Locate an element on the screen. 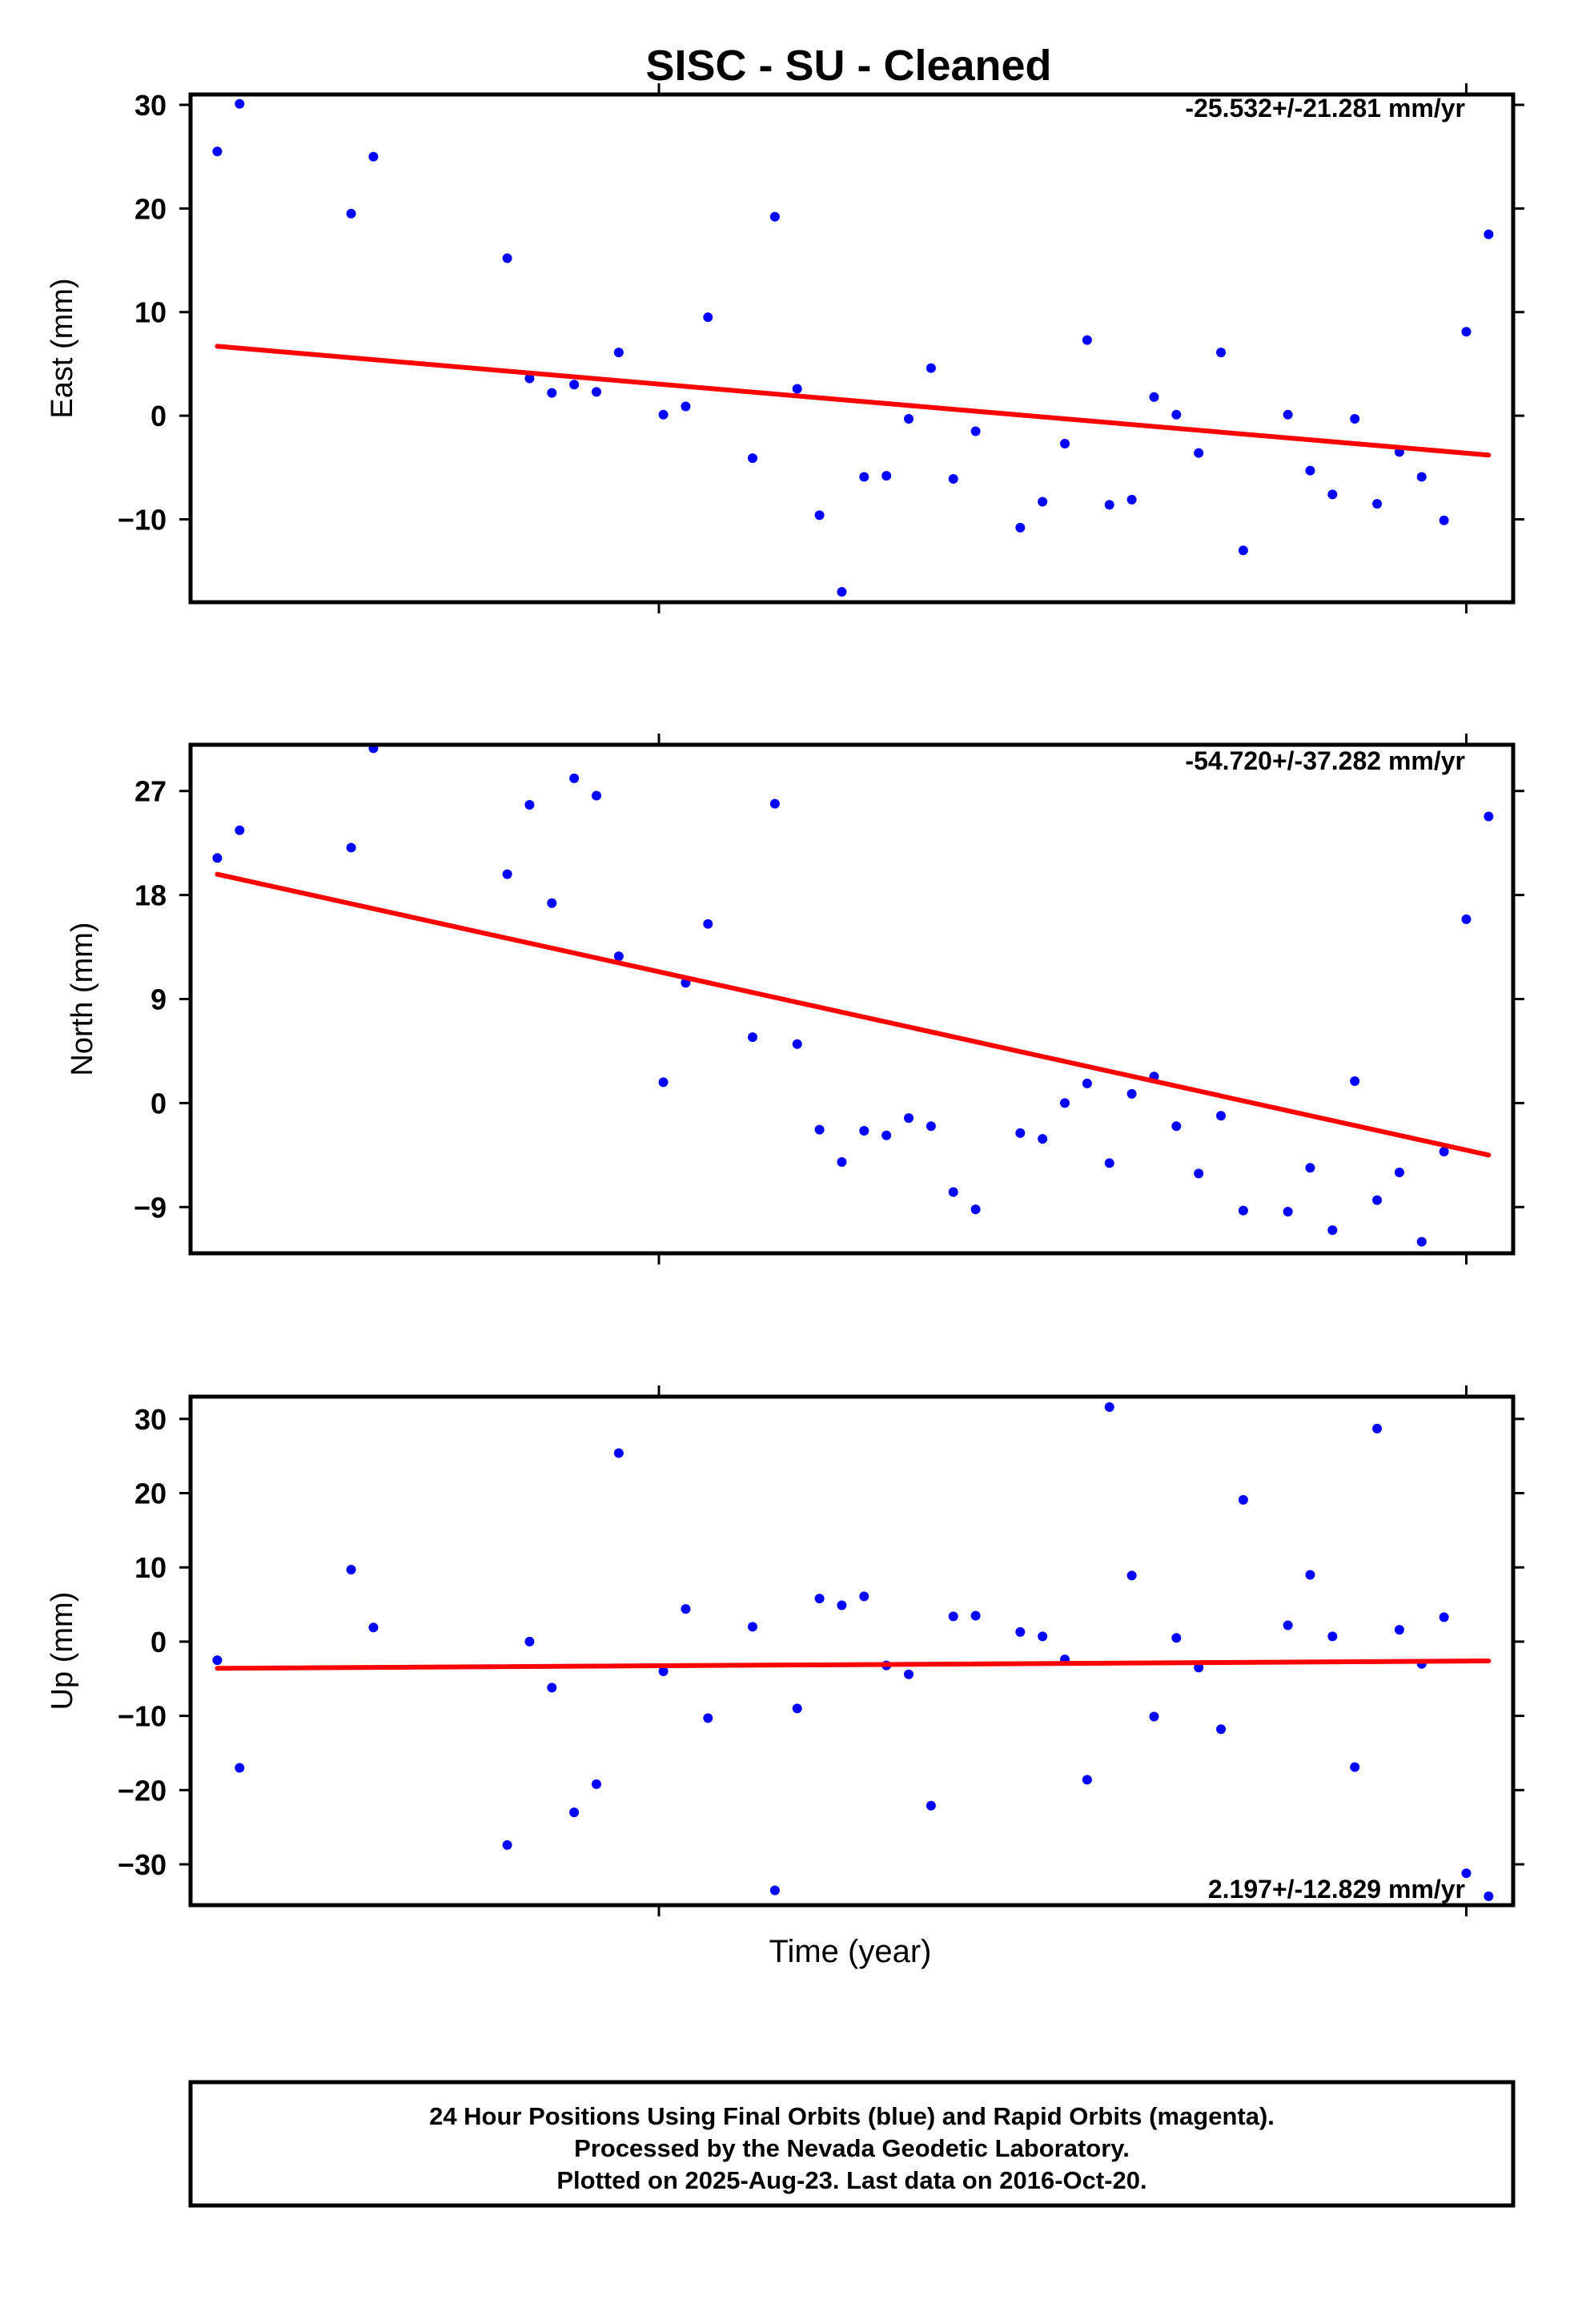  figure-title: SISC - SU - Cleaned is located at coordinates (848, 66).